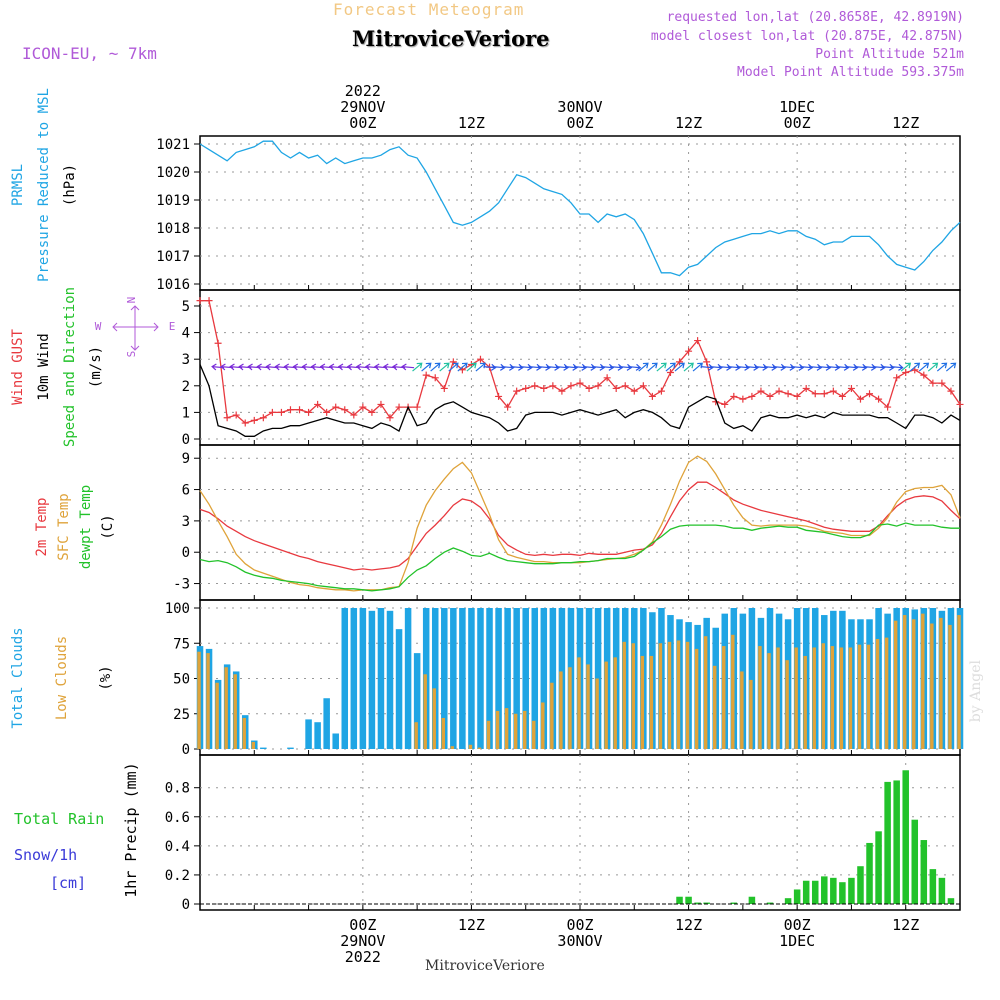 Image resolution: width=1000 pixels, height=1000 pixels. I want to click on panel-wind: 0 1 2 3 4 5, so click(573, 368).